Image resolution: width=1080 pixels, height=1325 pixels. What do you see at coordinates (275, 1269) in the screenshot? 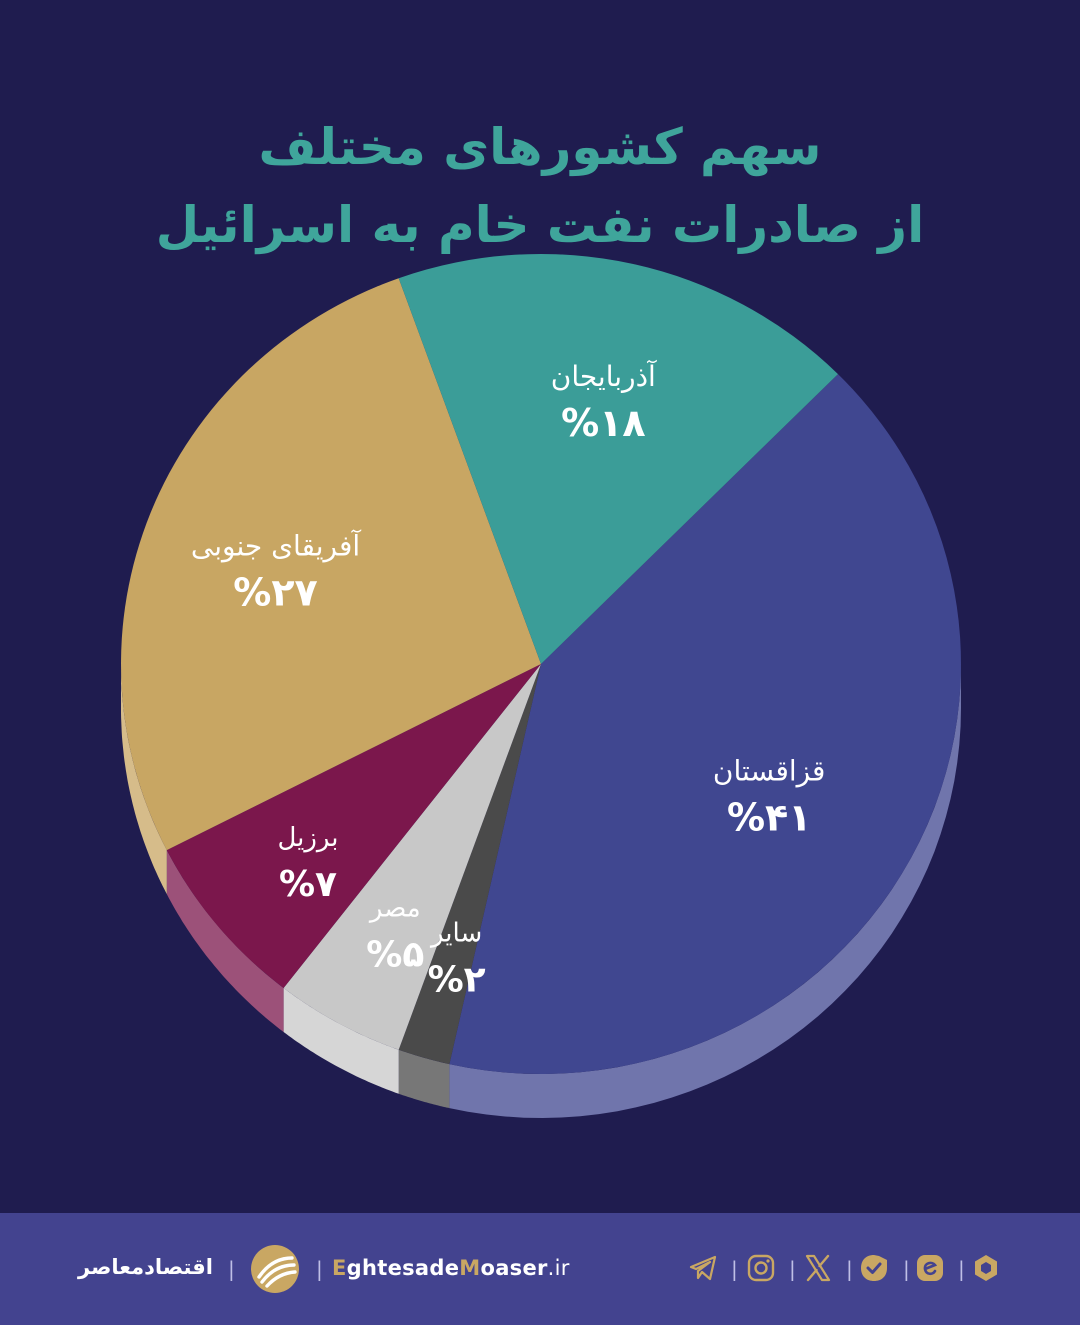
I see `brand-logo-icon` at bounding box center [275, 1269].